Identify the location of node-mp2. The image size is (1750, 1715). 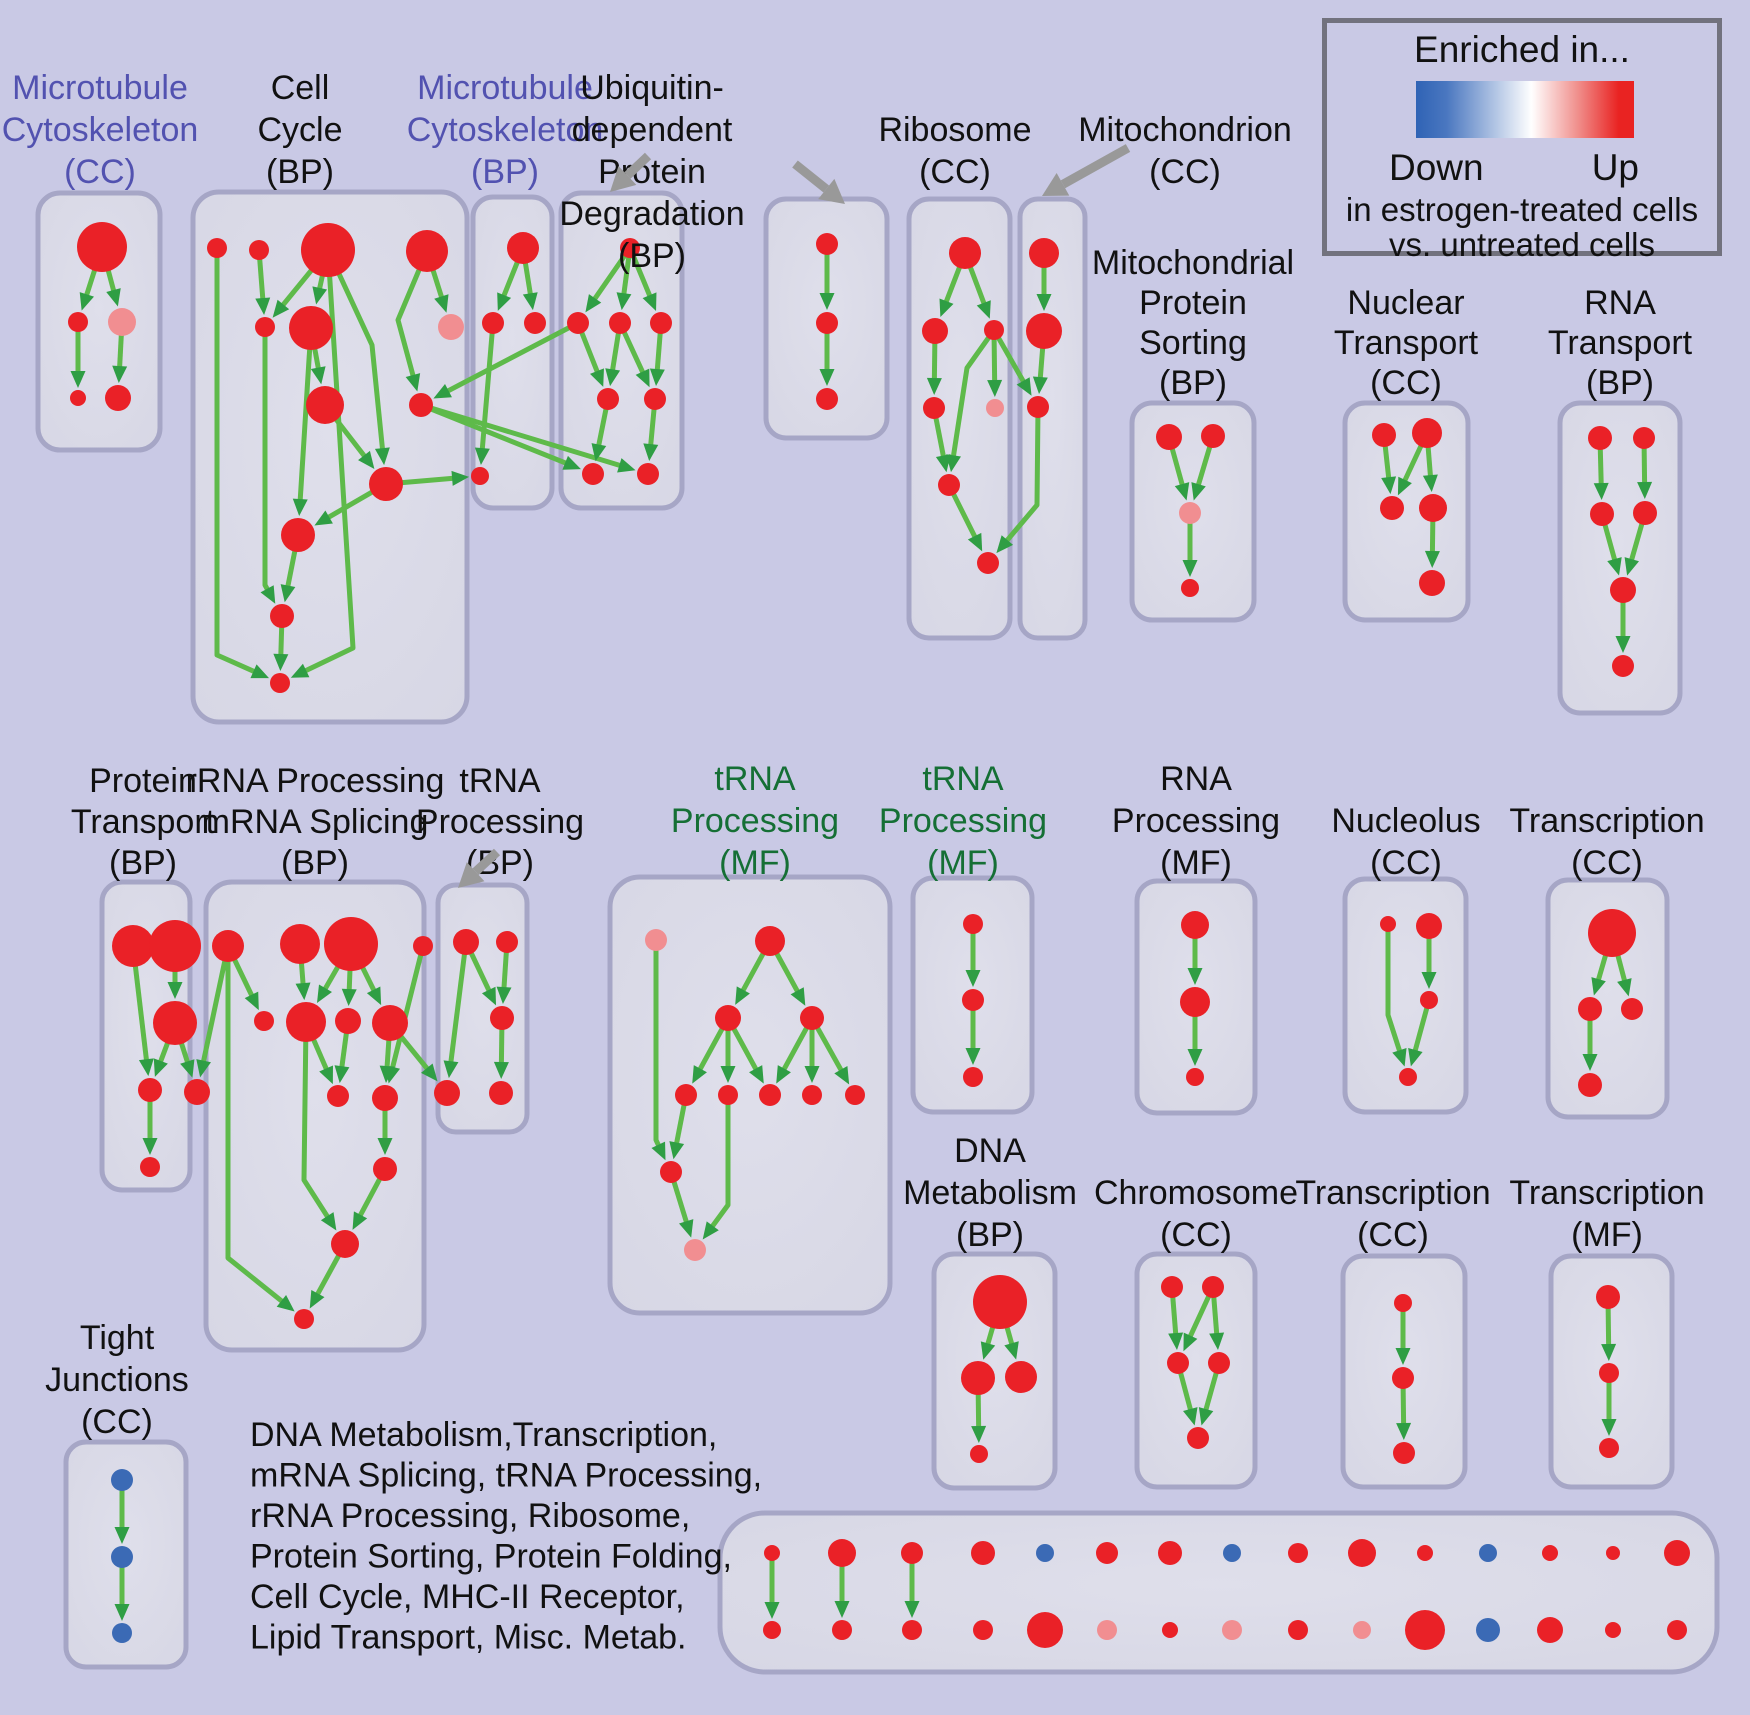
(1190, 513).